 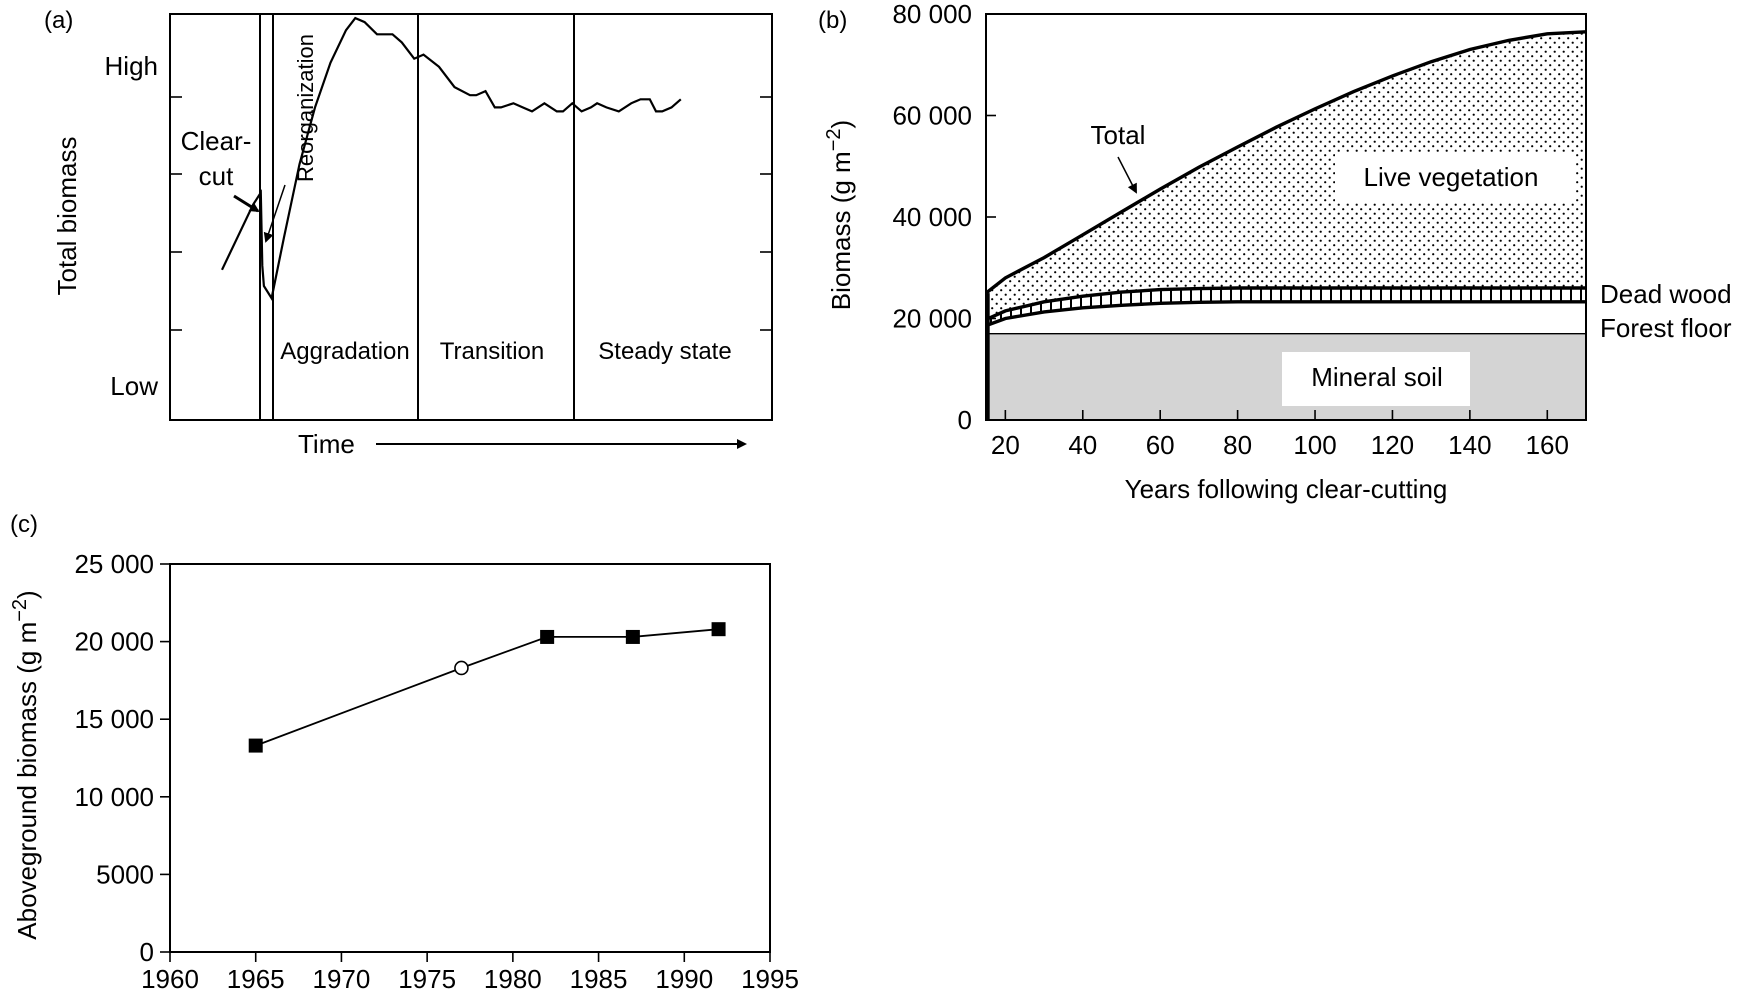 I want to click on annotation-clear: Clear-, so click(x=216, y=141).